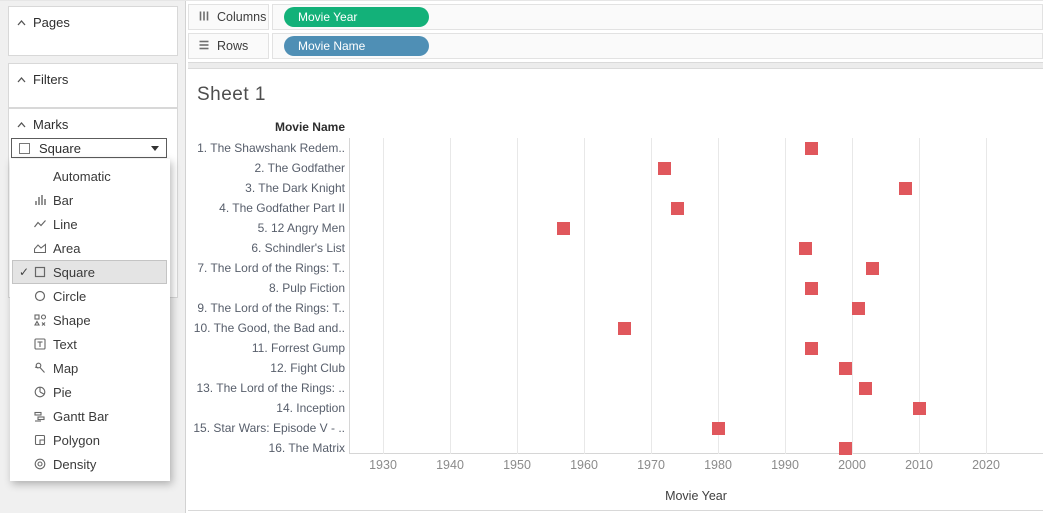  What do you see at coordinates (43, 368) in the screenshot?
I see `map-pin-icon` at bounding box center [43, 368].